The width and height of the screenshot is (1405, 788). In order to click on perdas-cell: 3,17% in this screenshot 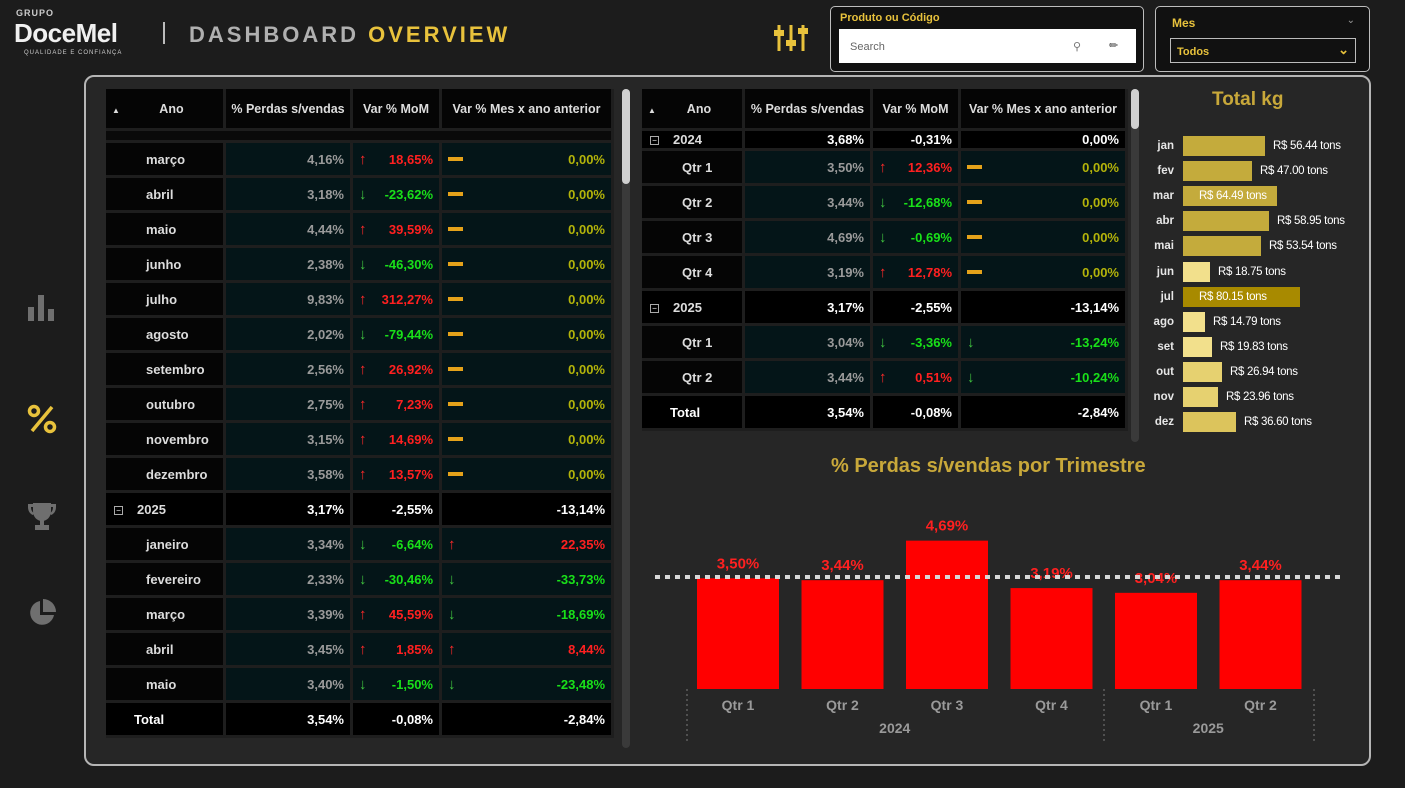, I will do `click(809, 308)`.